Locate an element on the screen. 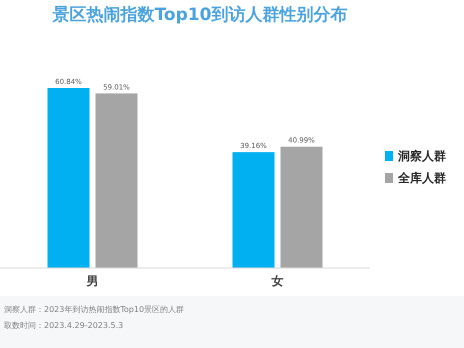  legend-label: 全库人群 is located at coordinates (421, 178).